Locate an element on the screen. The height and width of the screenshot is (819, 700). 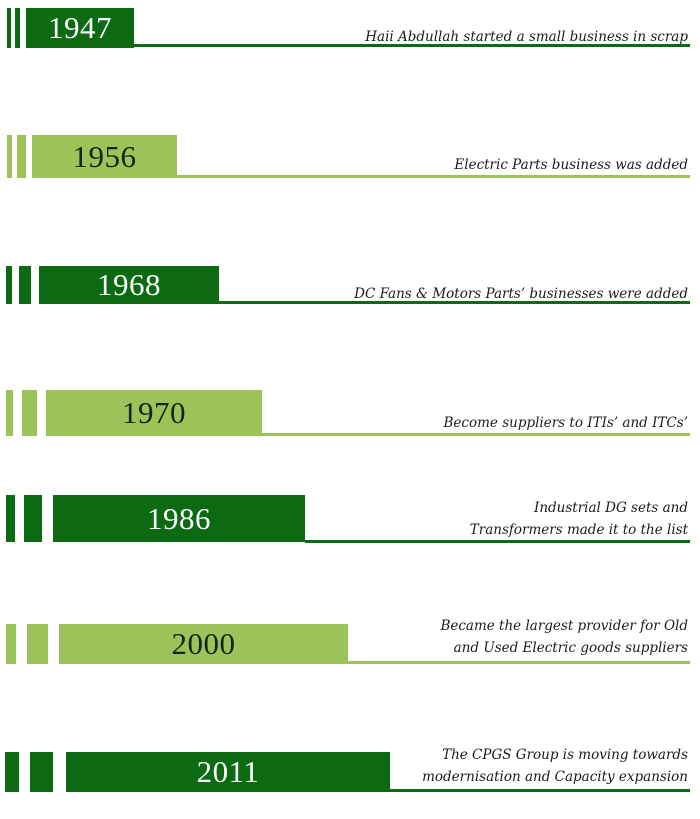
year-label: 1986 is located at coordinates (179, 518).